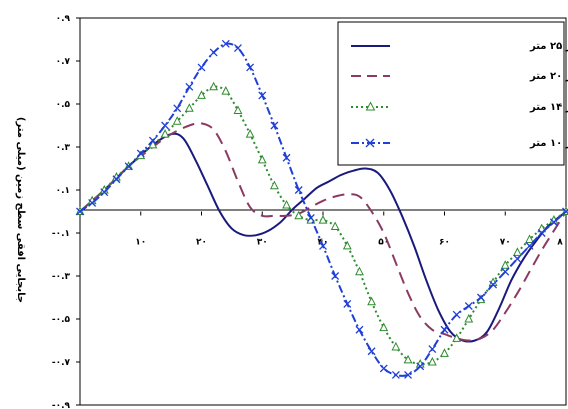  What do you see at coordinates (548, 143) in the screenshot?
I see `legend-label: فاصله تونل ها برابر ۱۰ متر` at bounding box center [548, 143].